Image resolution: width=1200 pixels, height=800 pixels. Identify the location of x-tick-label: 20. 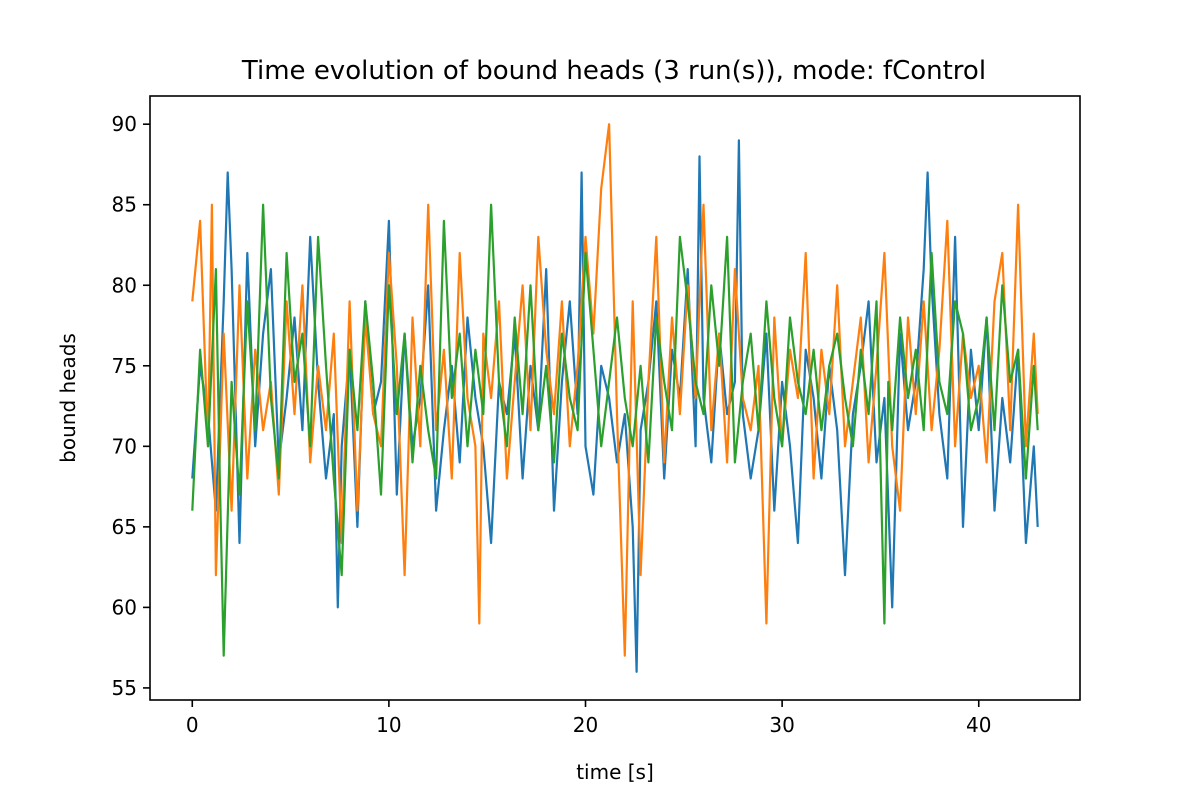
(585, 725).